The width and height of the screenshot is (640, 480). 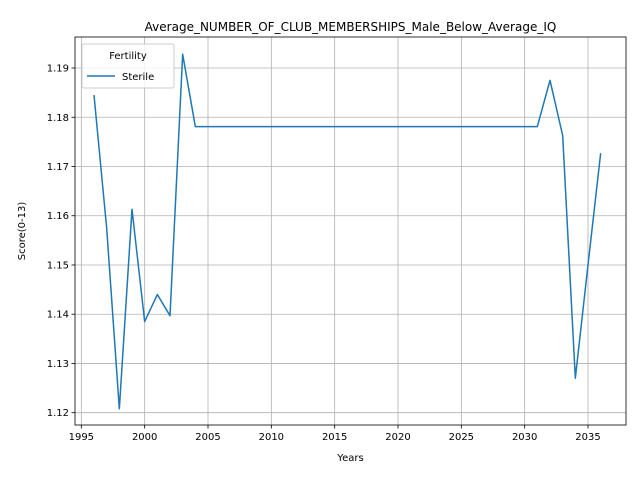 What do you see at coordinates (58, 69) in the screenshot?
I see `y-tick-label: 1.19` at bounding box center [58, 69].